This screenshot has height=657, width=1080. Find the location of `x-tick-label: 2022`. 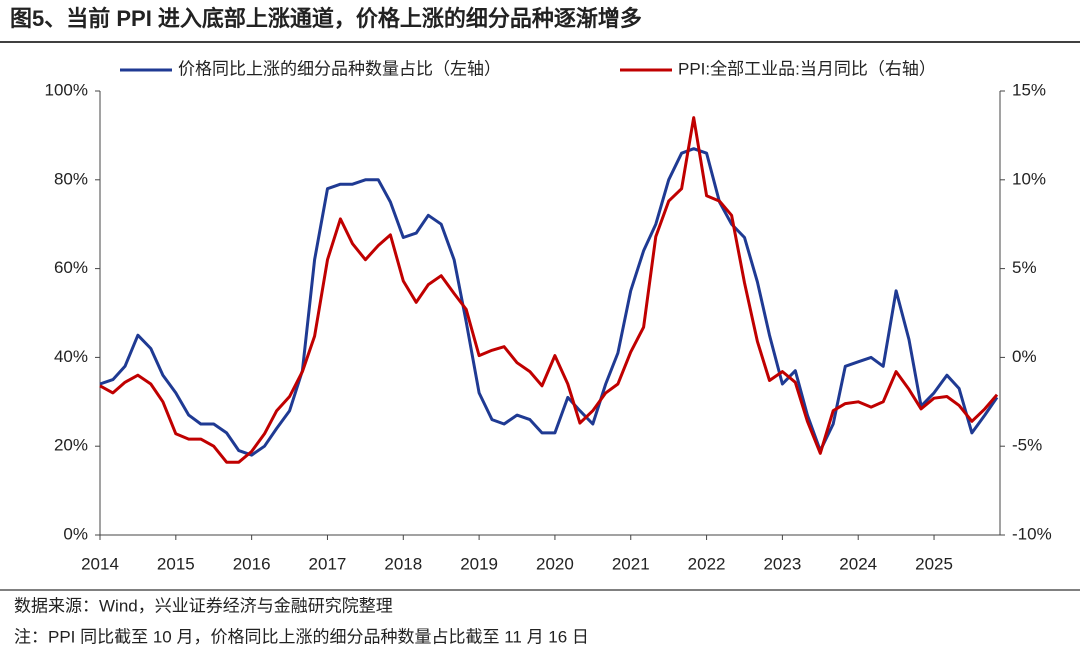

x-tick-label: 2022 is located at coordinates (707, 563).